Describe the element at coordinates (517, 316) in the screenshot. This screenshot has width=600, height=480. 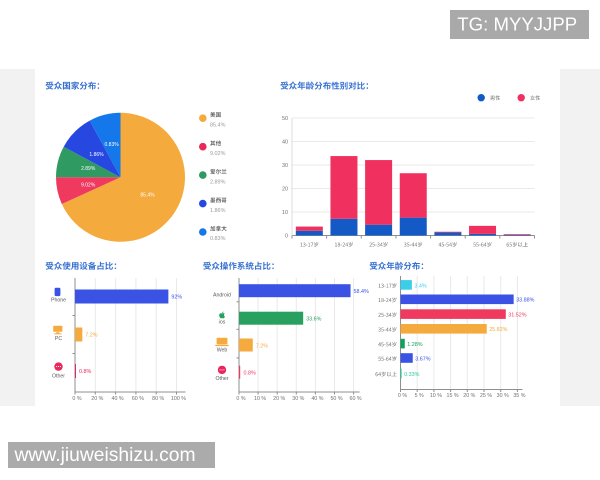
I see `svg-text: 31.52%` at that location.